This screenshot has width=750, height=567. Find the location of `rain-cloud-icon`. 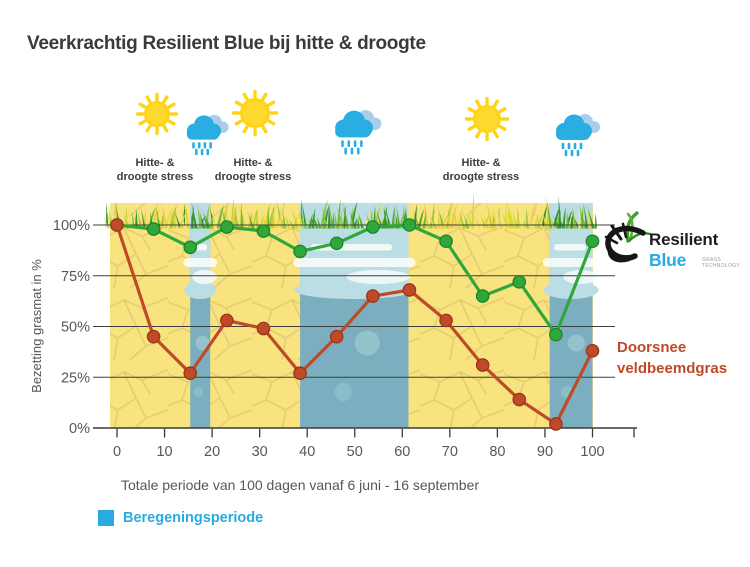

rain-cloud-icon is located at coordinates (358, 132).